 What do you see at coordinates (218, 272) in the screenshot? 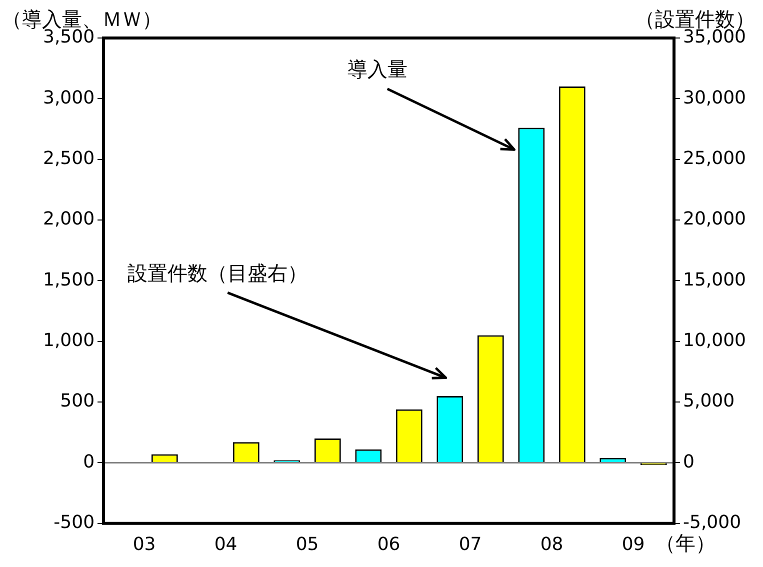
I see `annotation: 設置件数（目盛右）` at bounding box center [218, 272].